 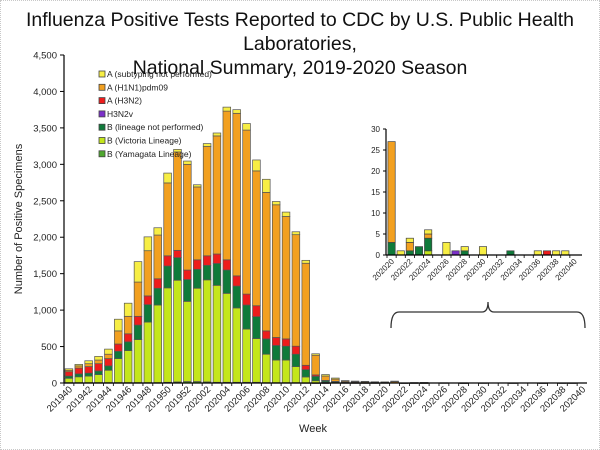 What do you see at coordinates (236, 111) in the screenshot?
I see `bar-202005-a-subtyping-not-performed` at bounding box center [236, 111].